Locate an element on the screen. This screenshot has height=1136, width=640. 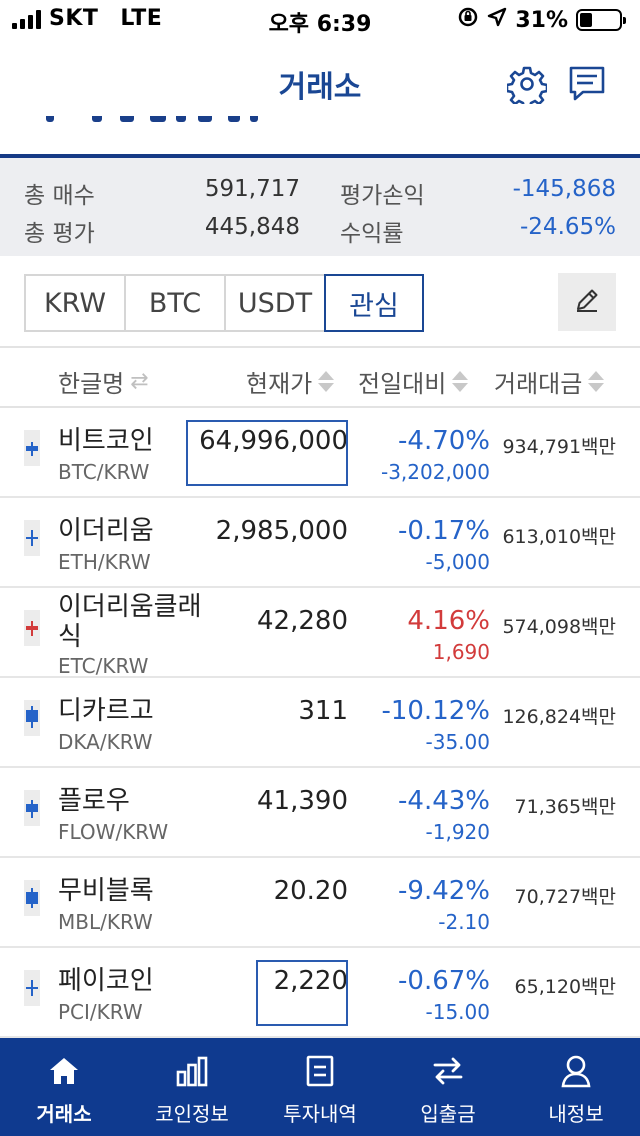
rotation-lock-icon is located at coordinates (468, 20).